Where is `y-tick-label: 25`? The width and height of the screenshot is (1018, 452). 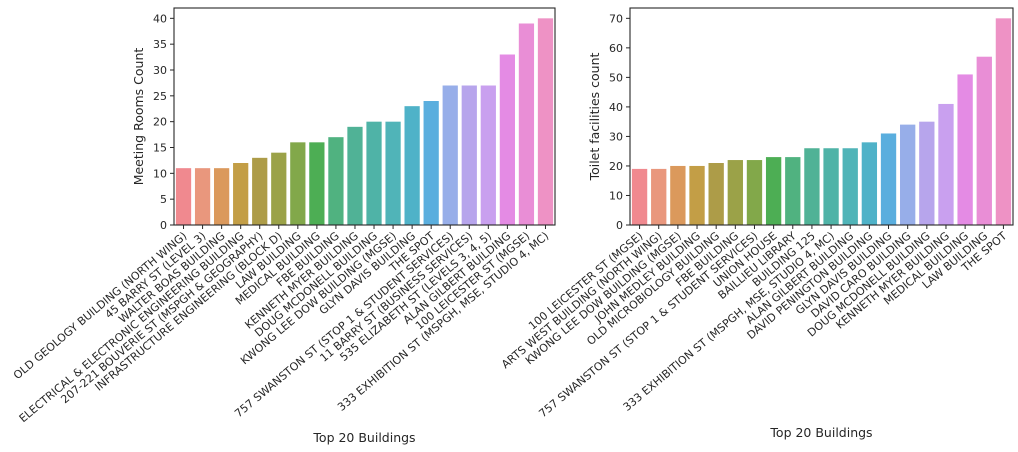
y-tick-label: 25 is located at coordinates (160, 96).